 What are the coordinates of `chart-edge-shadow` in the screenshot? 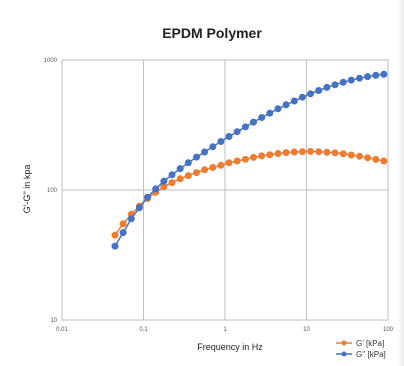 It's located at (401, 183).